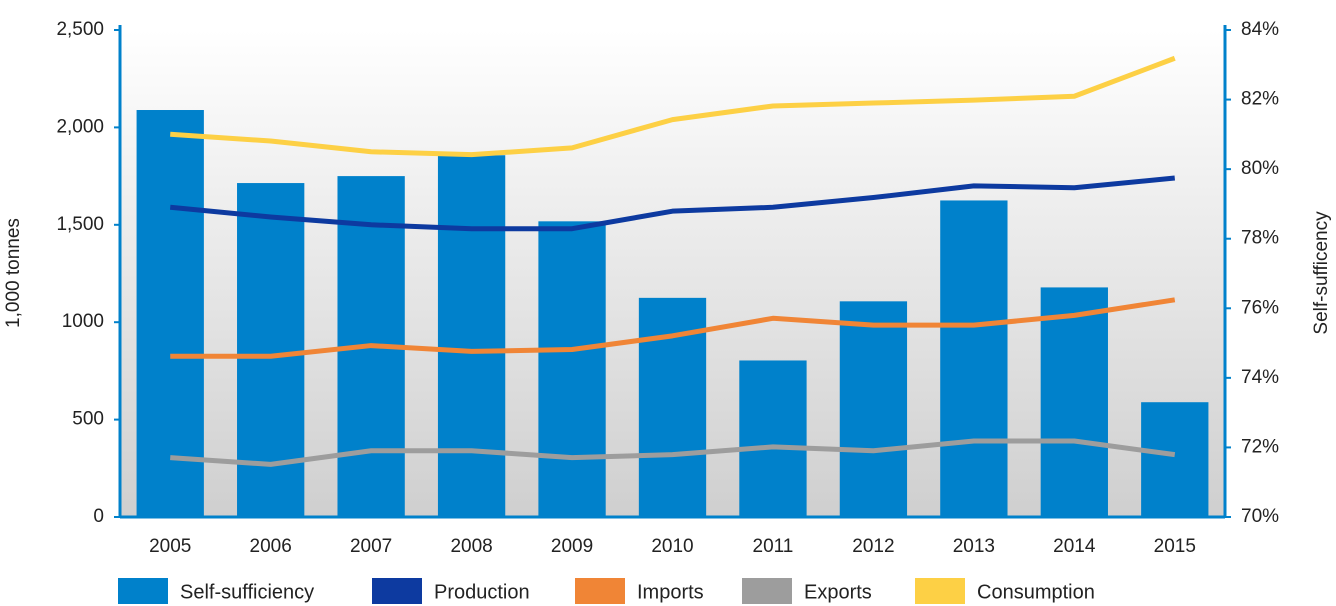 This screenshot has width=1336, height=606. Describe the element at coordinates (974, 546) in the screenshot. I see `x-tick-label: 2013` at that location.